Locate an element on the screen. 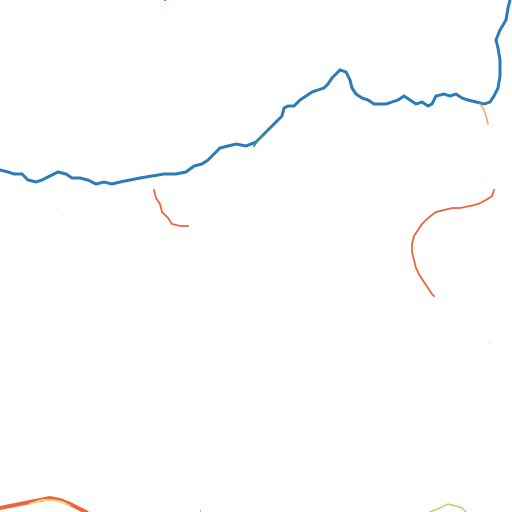 This screenshot has width=512, height=512. tributary-upper-right is located at coordinates (483, 113).